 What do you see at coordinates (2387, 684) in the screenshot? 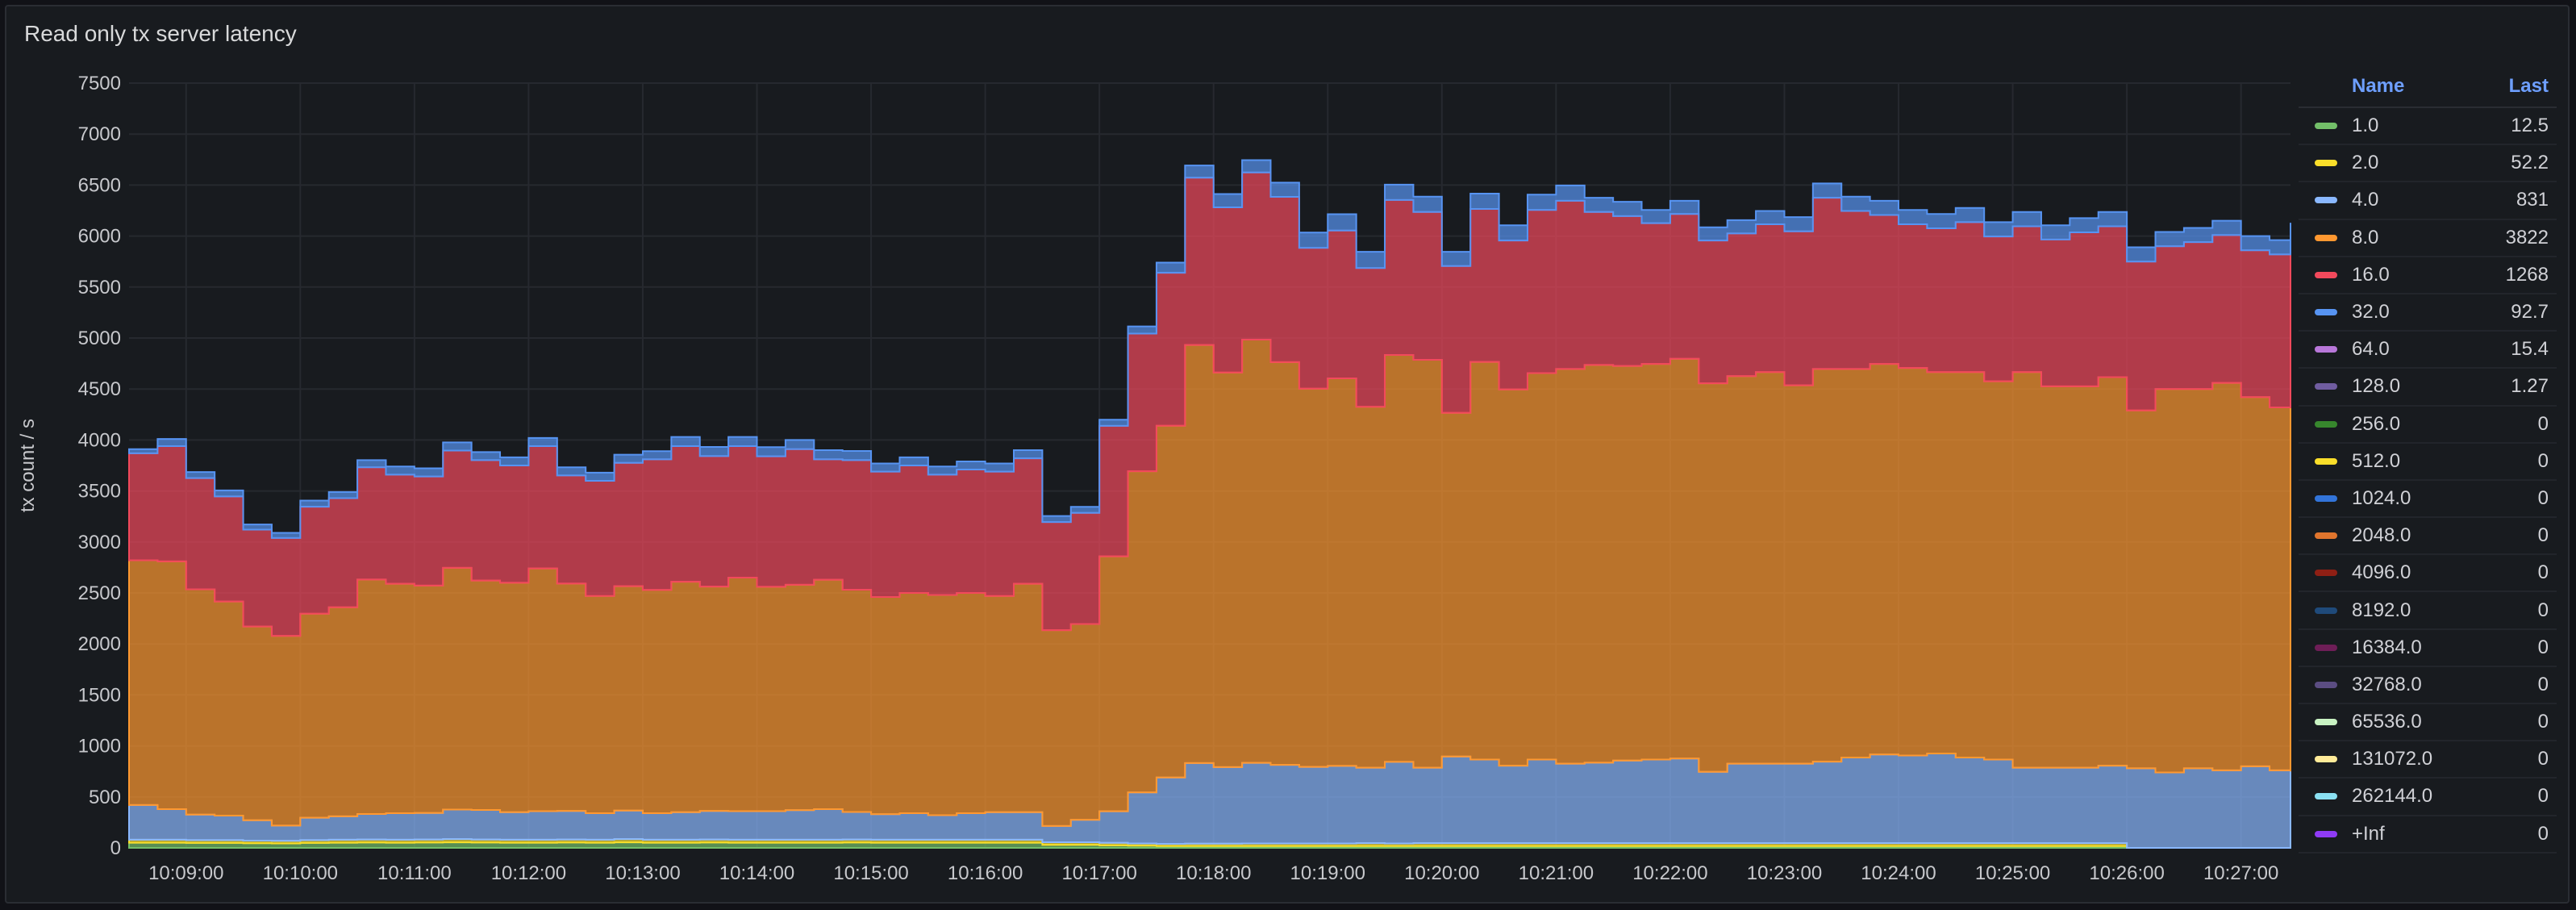
I see `legend-name: 32768.0` at bounding box center [2387, 684].